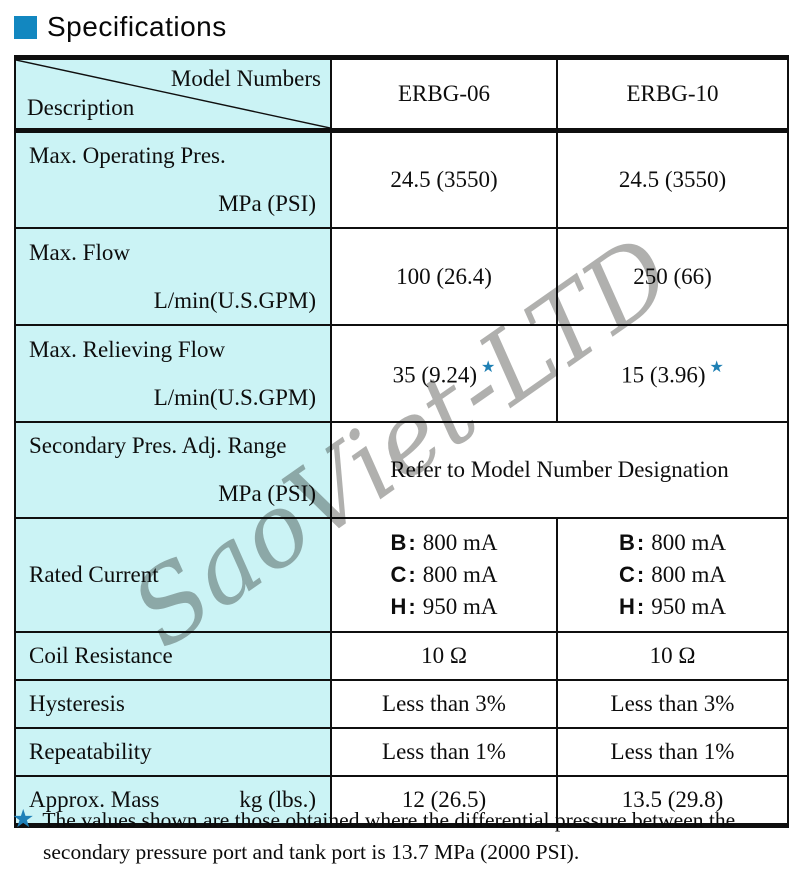 The image size is (800, 874). I want to click on row-coil-resistance: Coil Resistance 10 Ω 10 Ω, so click(401, 656).